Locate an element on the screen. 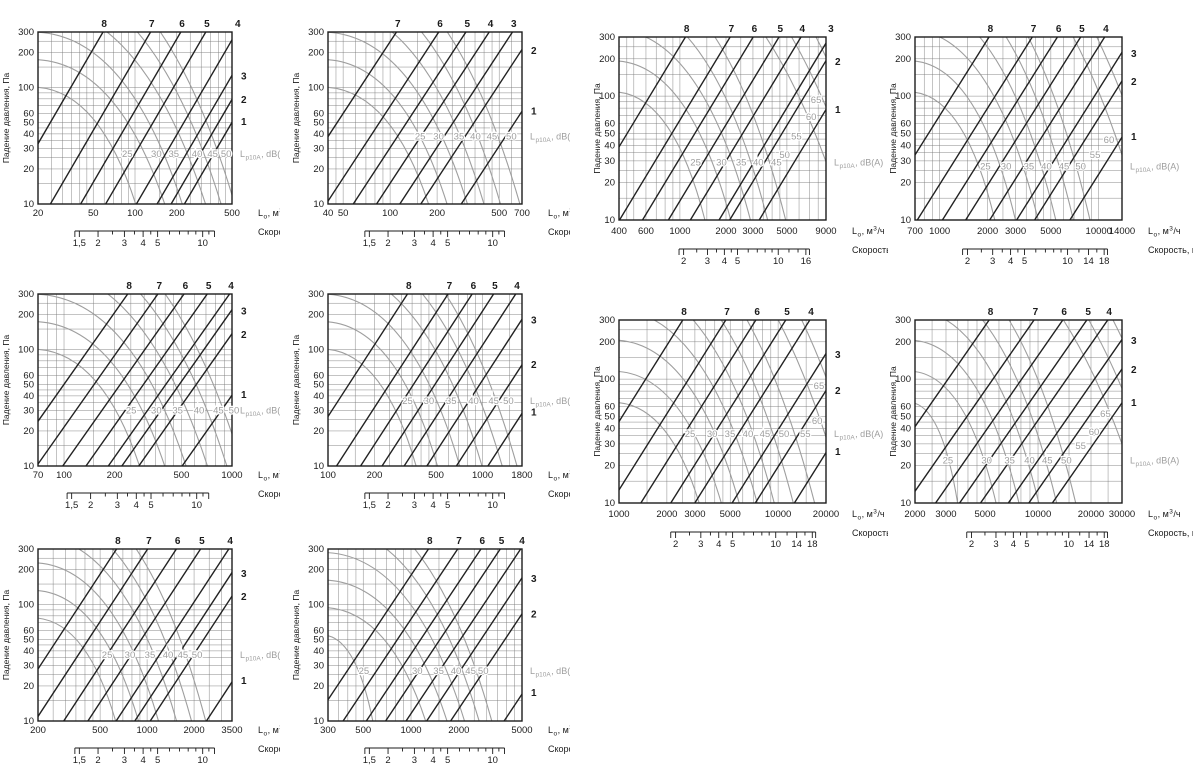  chart-iris-315: IRIS 315 is located at coordinates (430, 643).